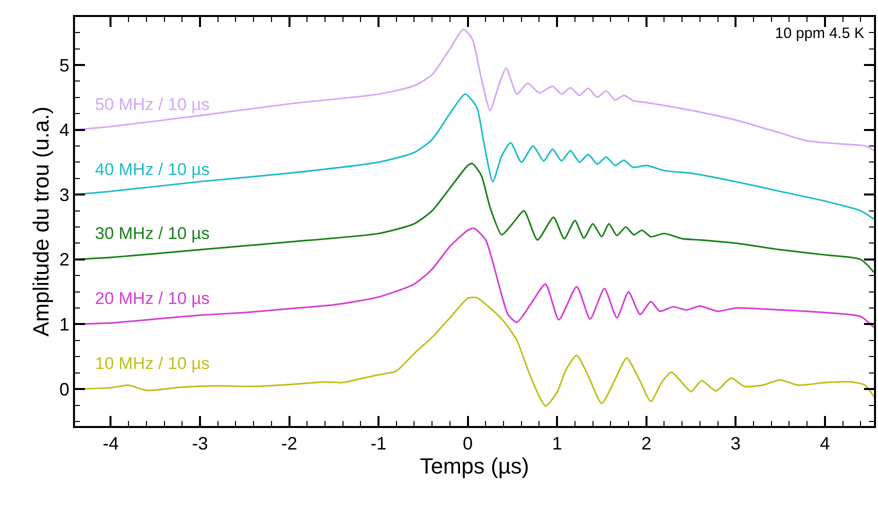 Image resolution: width=878 pixels, height=516 pixels. Describe the element at coordinates (646, 444) in the screenshot. I see `x-tick-label: 2` at that location.